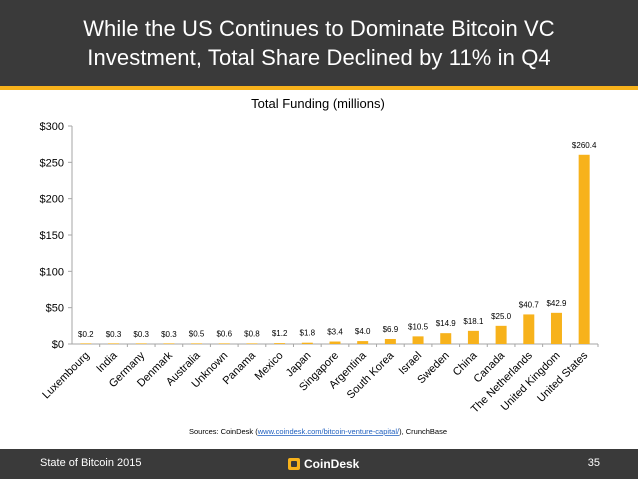 Image resolution: width=638 pixels, height=479 pixels. Describe the element at coordinates (224, 334) in the screenshot. I see `bar-data-label: $0.6` at that location.